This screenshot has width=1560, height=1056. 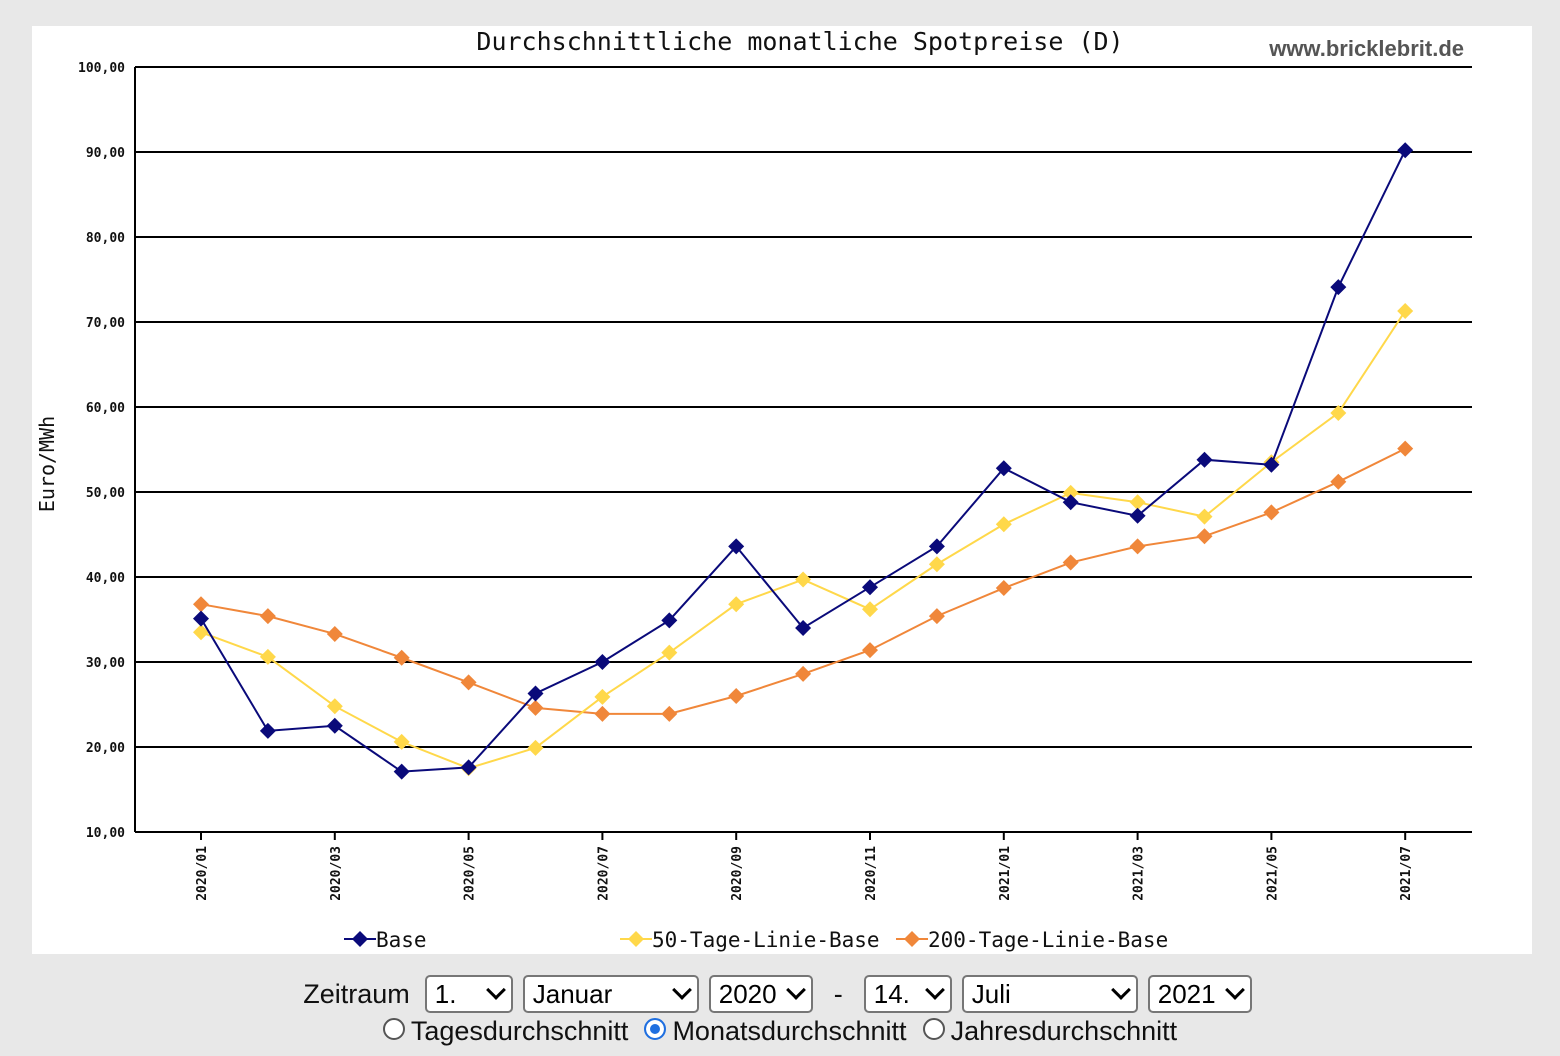 I want to click on radio-option-monat: Monatsdurchschnitt, so click(x=775, y=1036).